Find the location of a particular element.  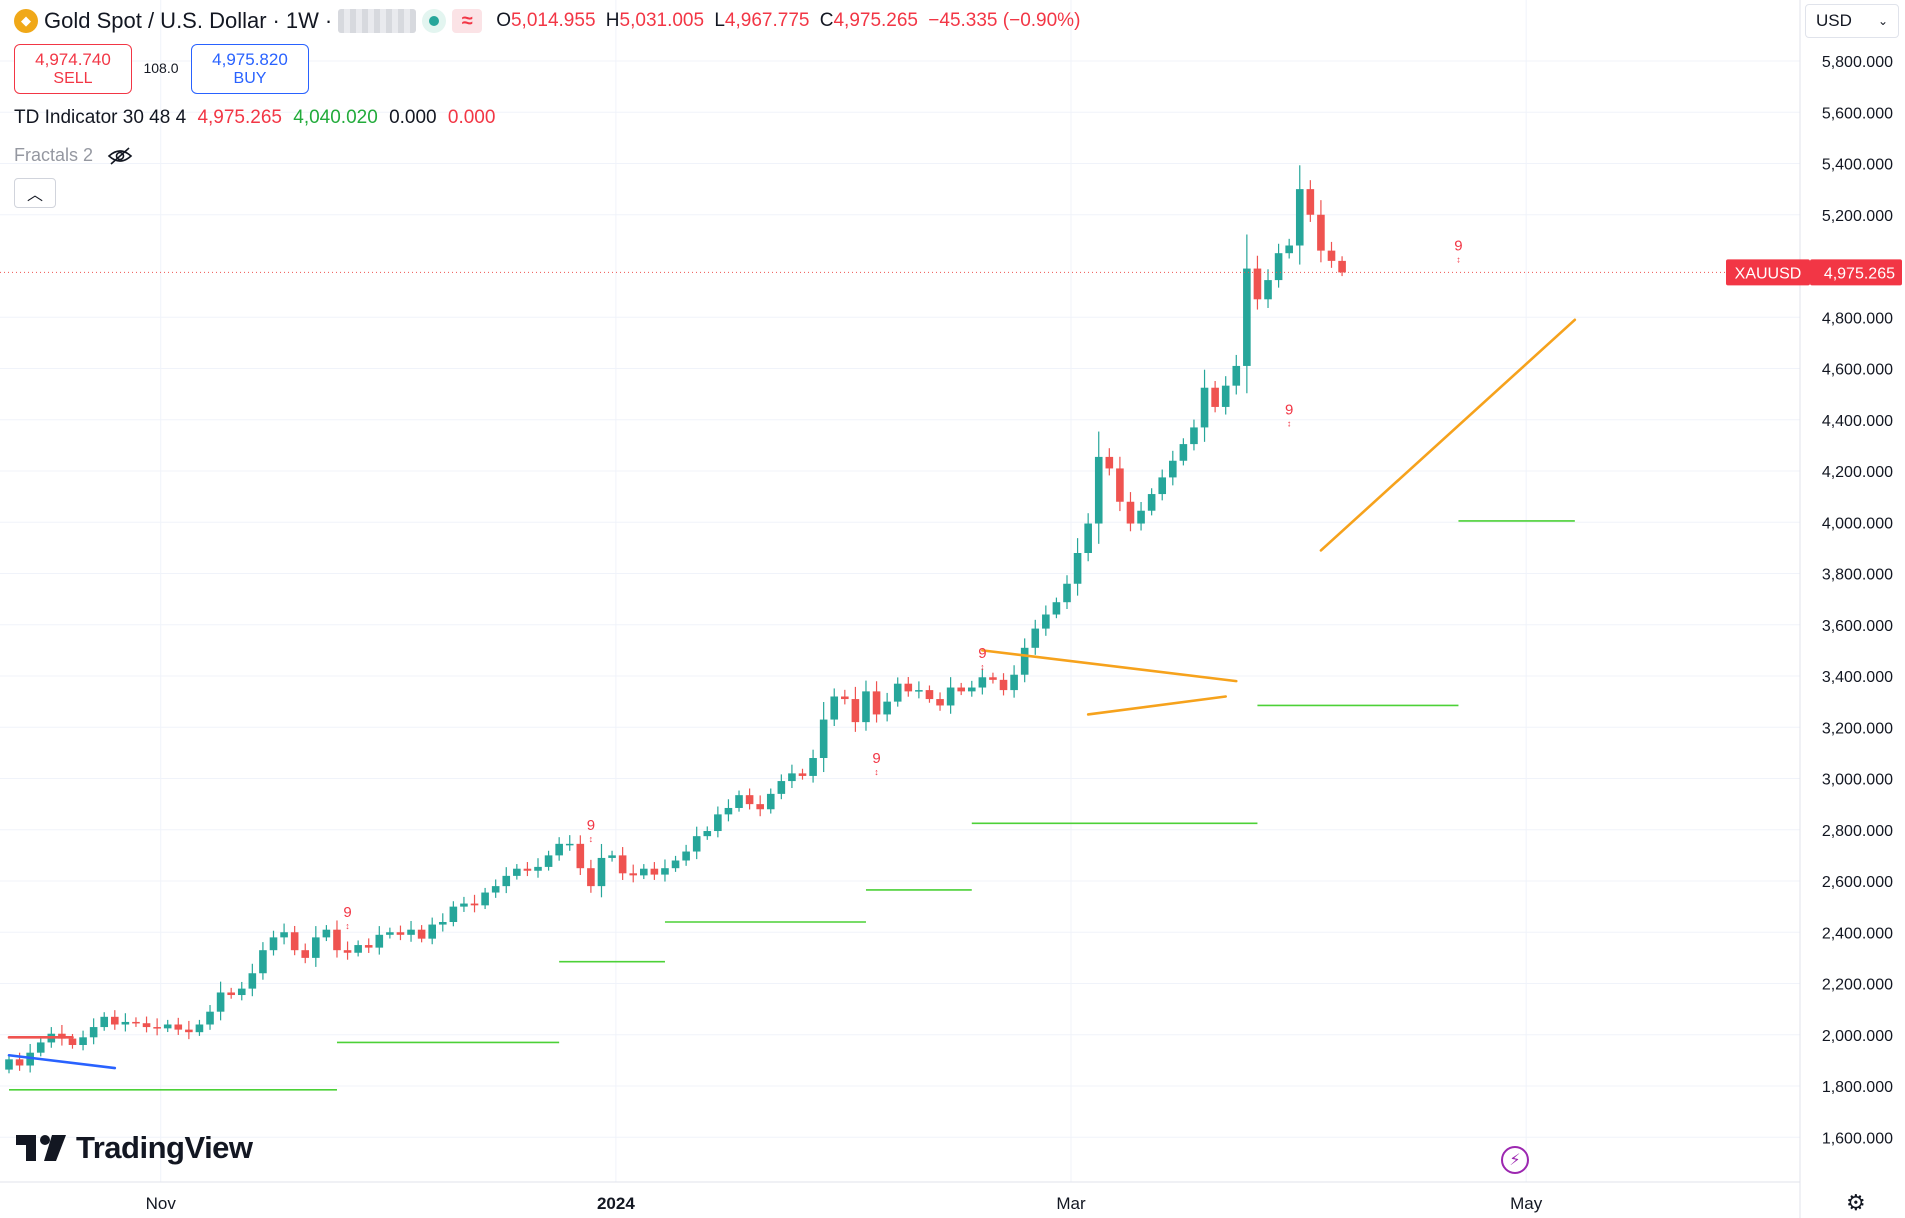

eye-hidden-icon is located at coordinates (120, 156).